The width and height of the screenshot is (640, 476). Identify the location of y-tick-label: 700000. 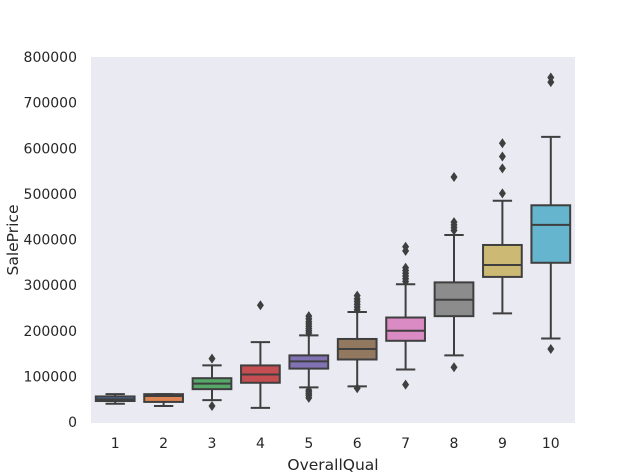
(50, 104).